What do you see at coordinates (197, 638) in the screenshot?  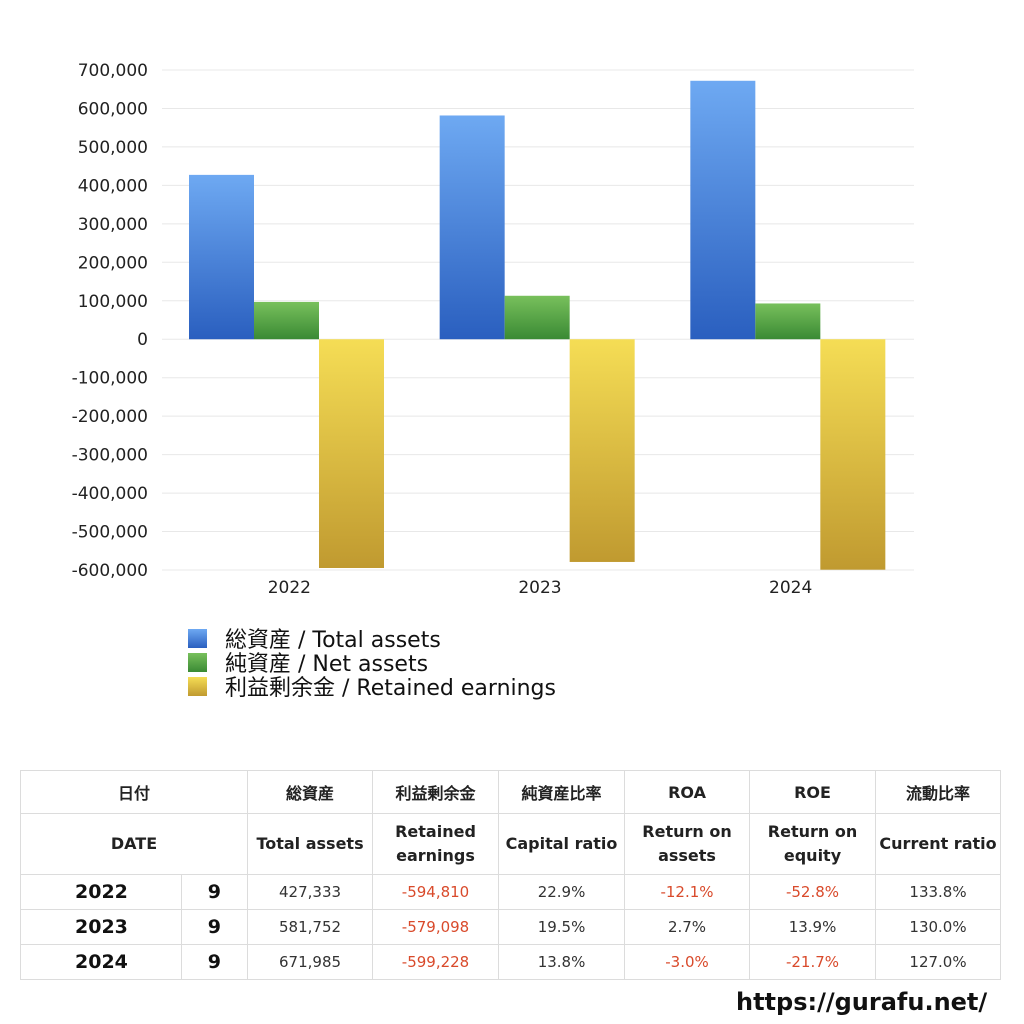 I see `legend-swatch-total-assets` at bounding box center [197, 638].